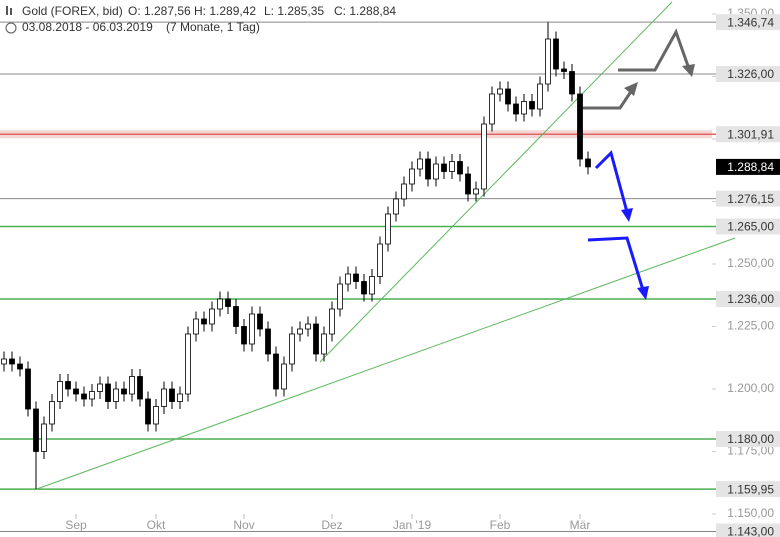  I want to click on ohlc-label: C: 1.288,84, so click(365, 11).